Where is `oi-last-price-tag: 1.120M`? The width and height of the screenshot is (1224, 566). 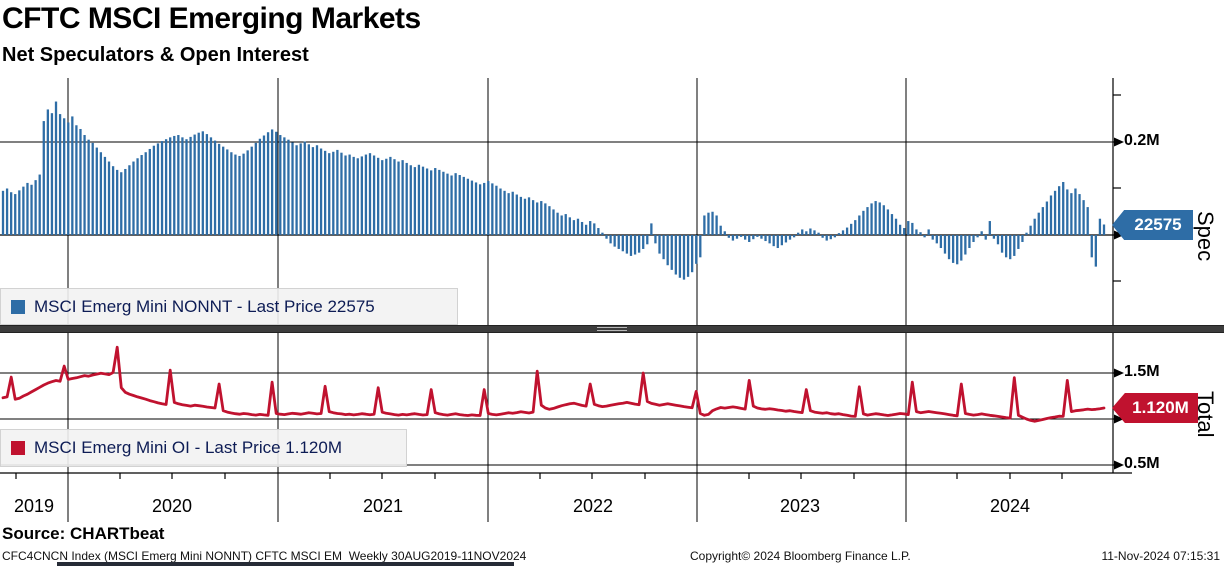
oi-last-price-tag: 1.120M is located at coordinates (1155, 408).